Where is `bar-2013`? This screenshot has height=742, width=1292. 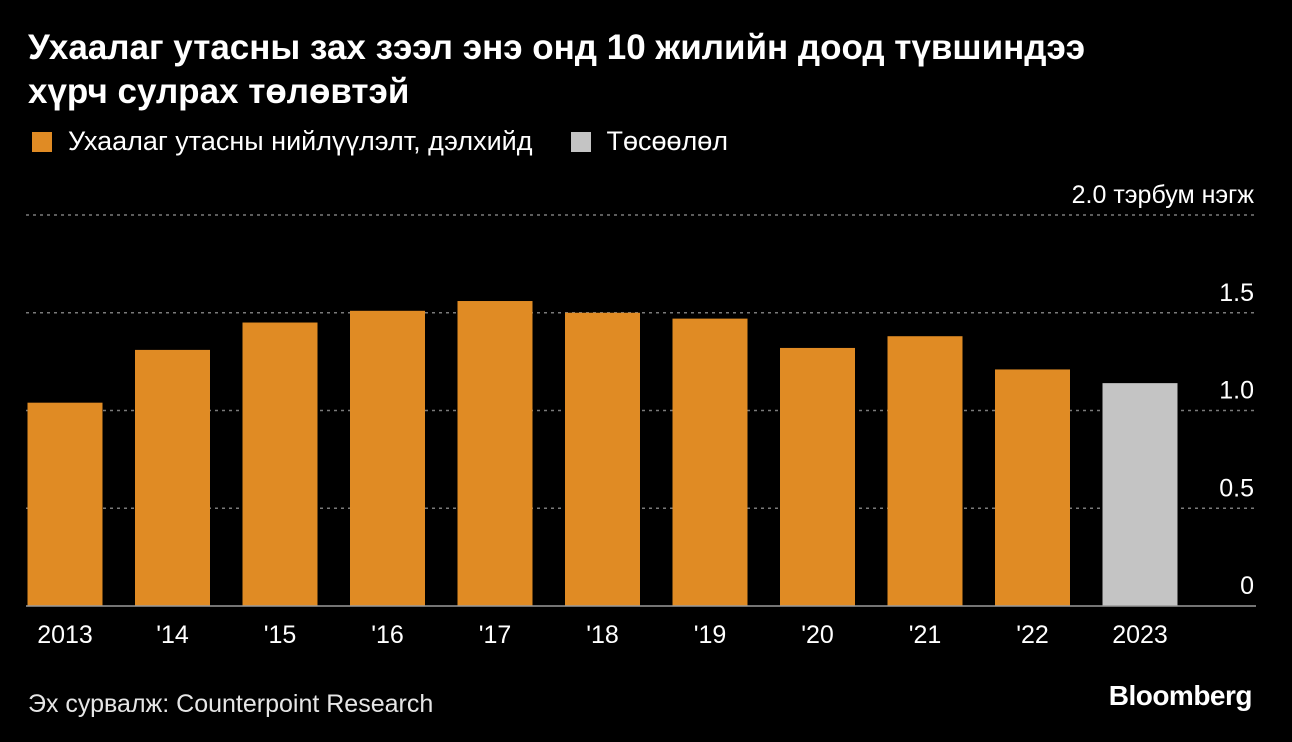
bar-2013 is located at coordinates (65, 504).